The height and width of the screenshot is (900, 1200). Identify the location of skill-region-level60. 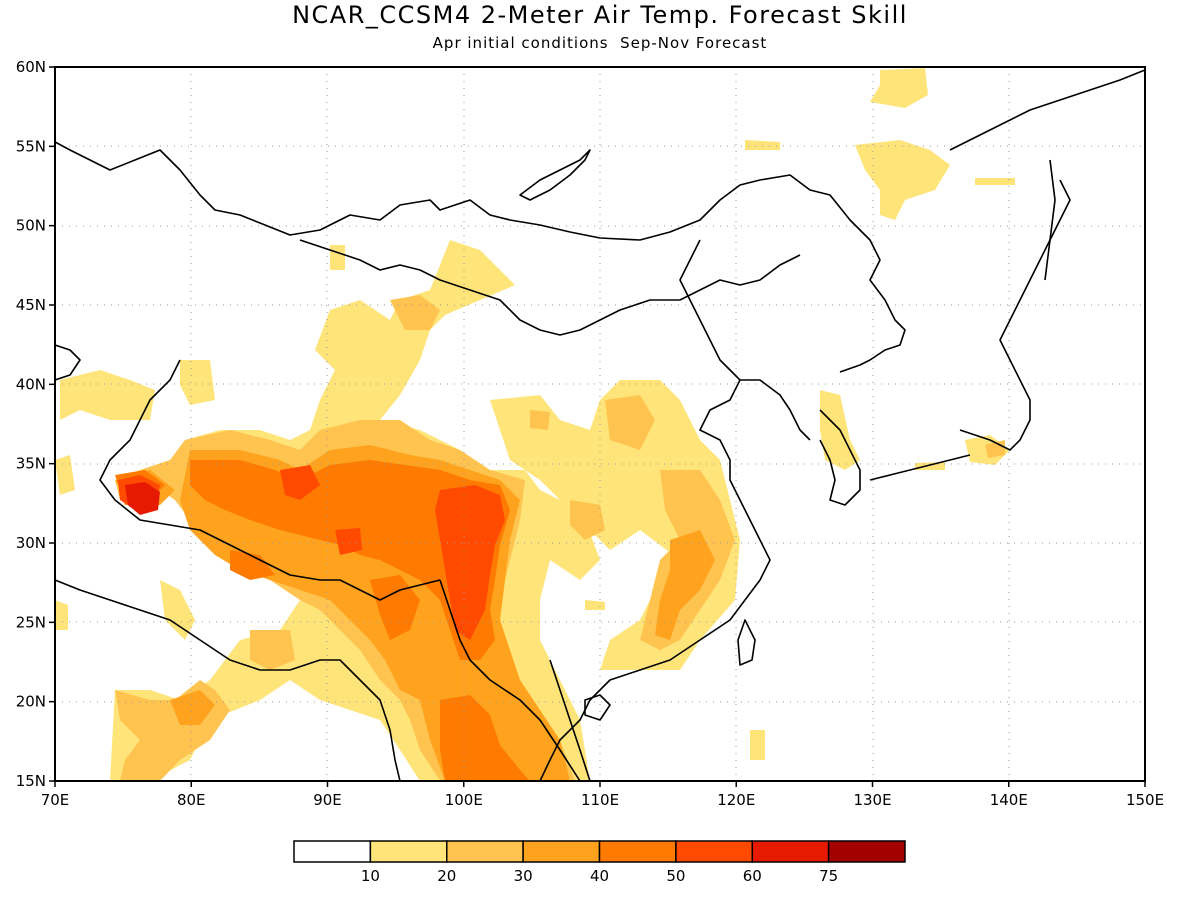
(142, 498).